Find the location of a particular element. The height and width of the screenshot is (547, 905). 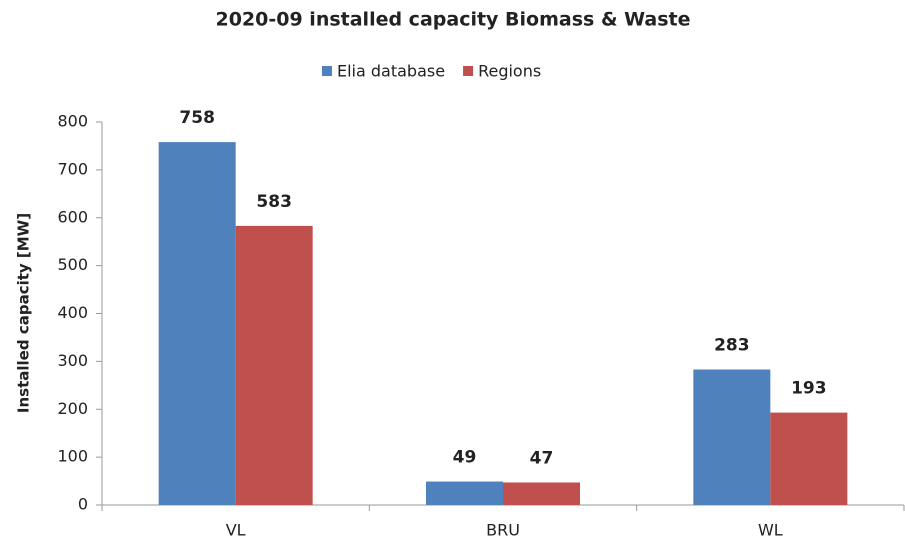

x-tick-label: BRU is located at coordinates (503, 530).